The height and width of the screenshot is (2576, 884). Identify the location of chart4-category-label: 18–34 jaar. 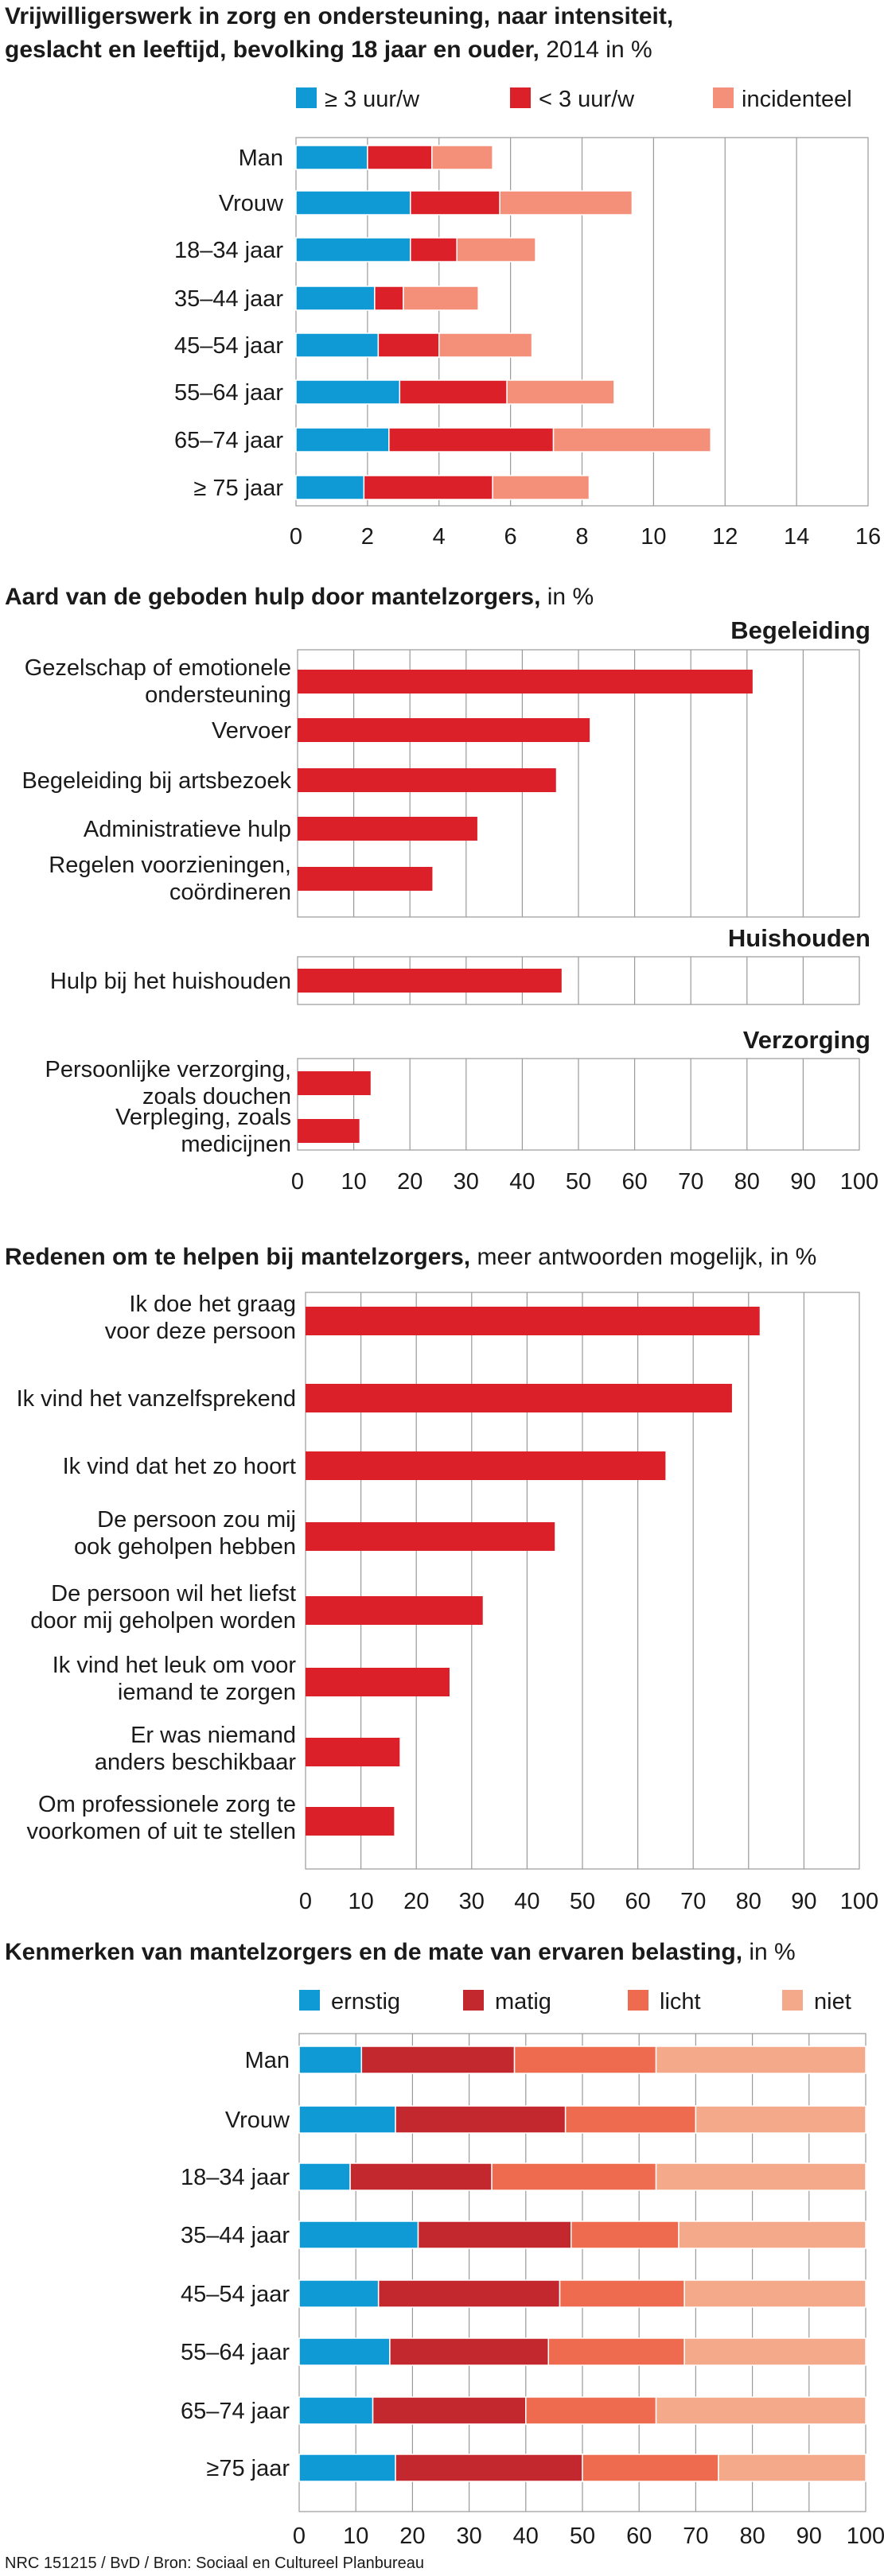
(236, 2177).